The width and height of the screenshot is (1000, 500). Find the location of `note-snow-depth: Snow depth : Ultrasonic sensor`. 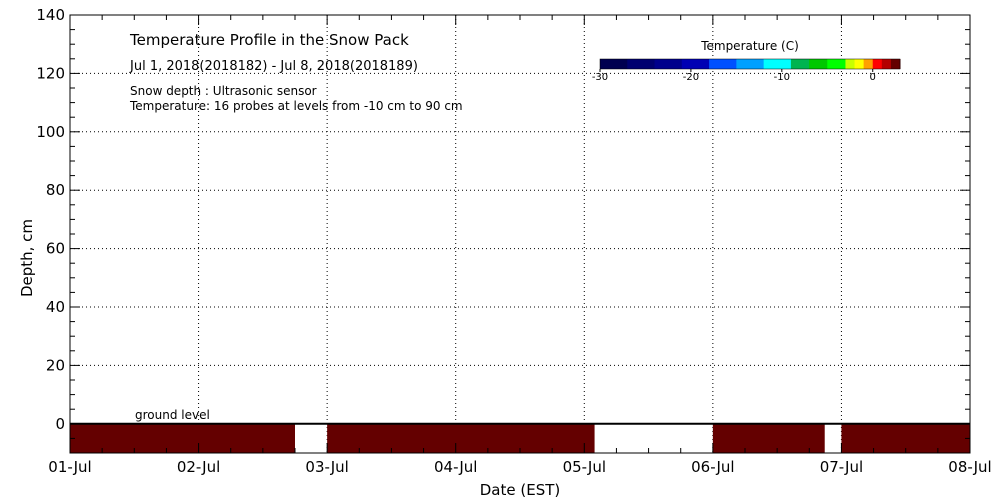

note-snow-depth: Snow depth : Ultrasonic sensor is located at coordinates (223, 91).